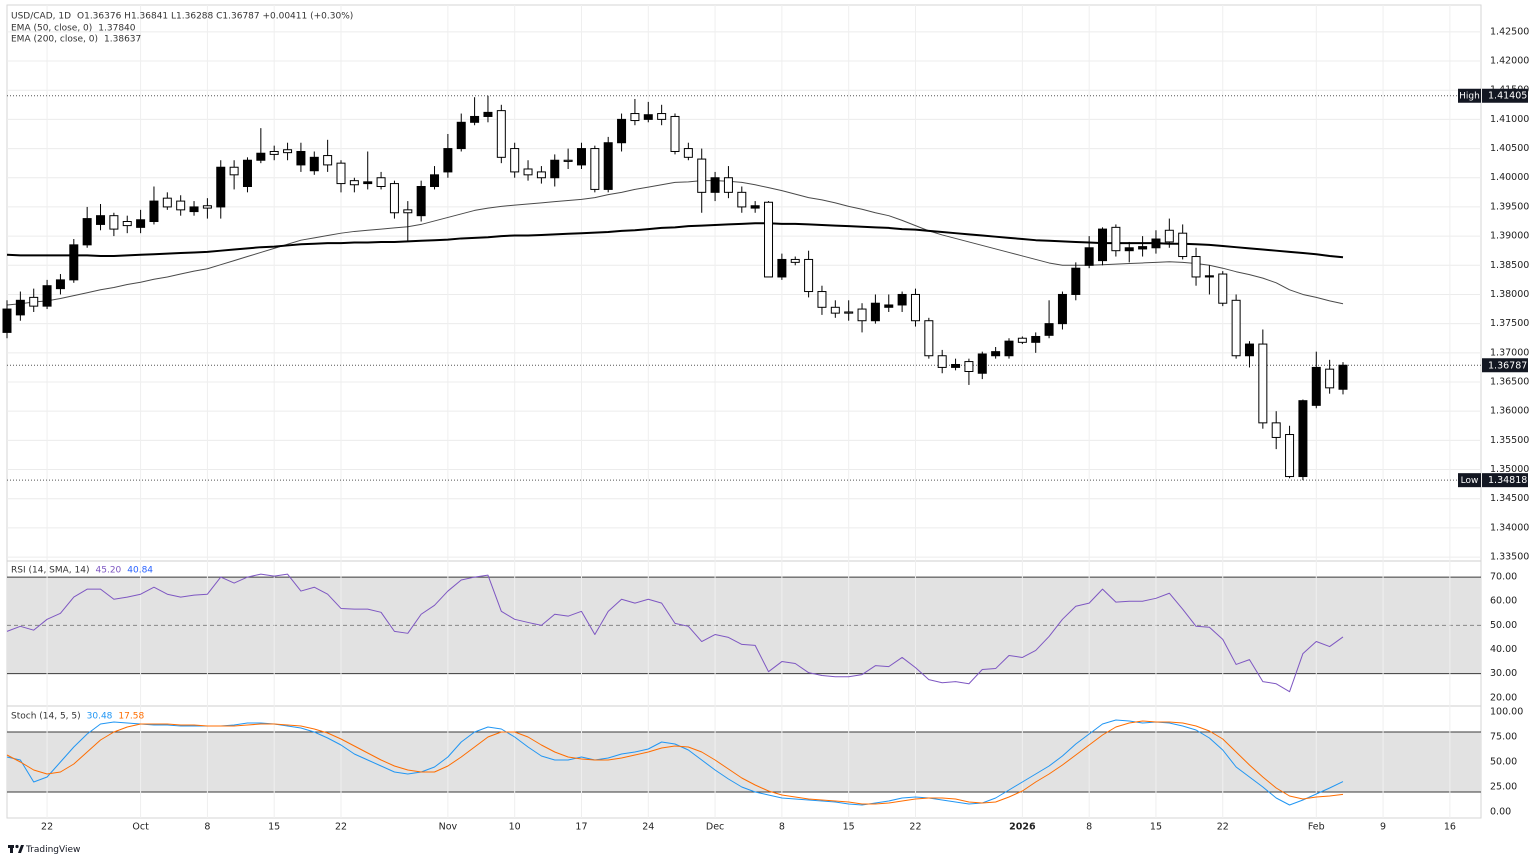 Image resolution: width=1536 pixels, height=861 pixels. What do you see at coordinates (1500, 812) in the screenshot?
I see `y-tick-label: 0.00` at bounding box center [1500, 812].